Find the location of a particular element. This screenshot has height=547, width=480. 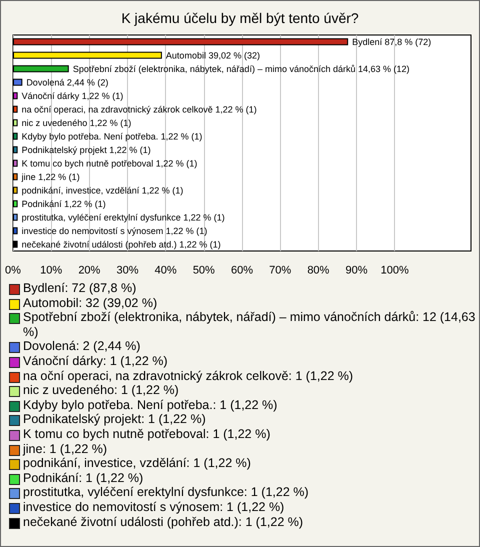

text: na oční operaci, na zdravotnický zákrok celkově: 1 (1,22 %) is located at coordinates (188, 376).